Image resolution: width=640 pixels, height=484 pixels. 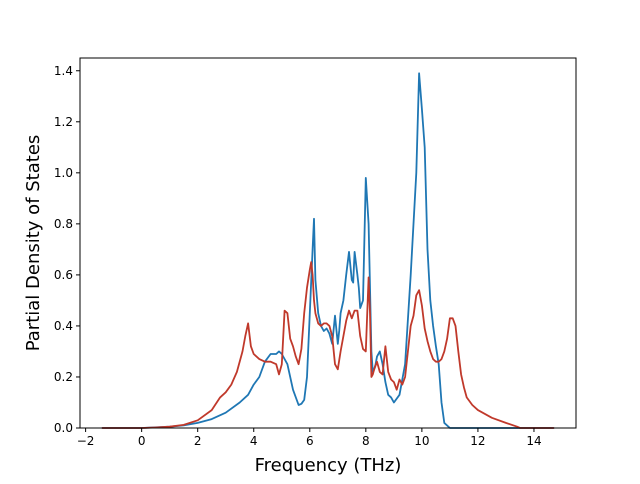 I want to click on x-tick-label: 2, so click(x=198, y=441).